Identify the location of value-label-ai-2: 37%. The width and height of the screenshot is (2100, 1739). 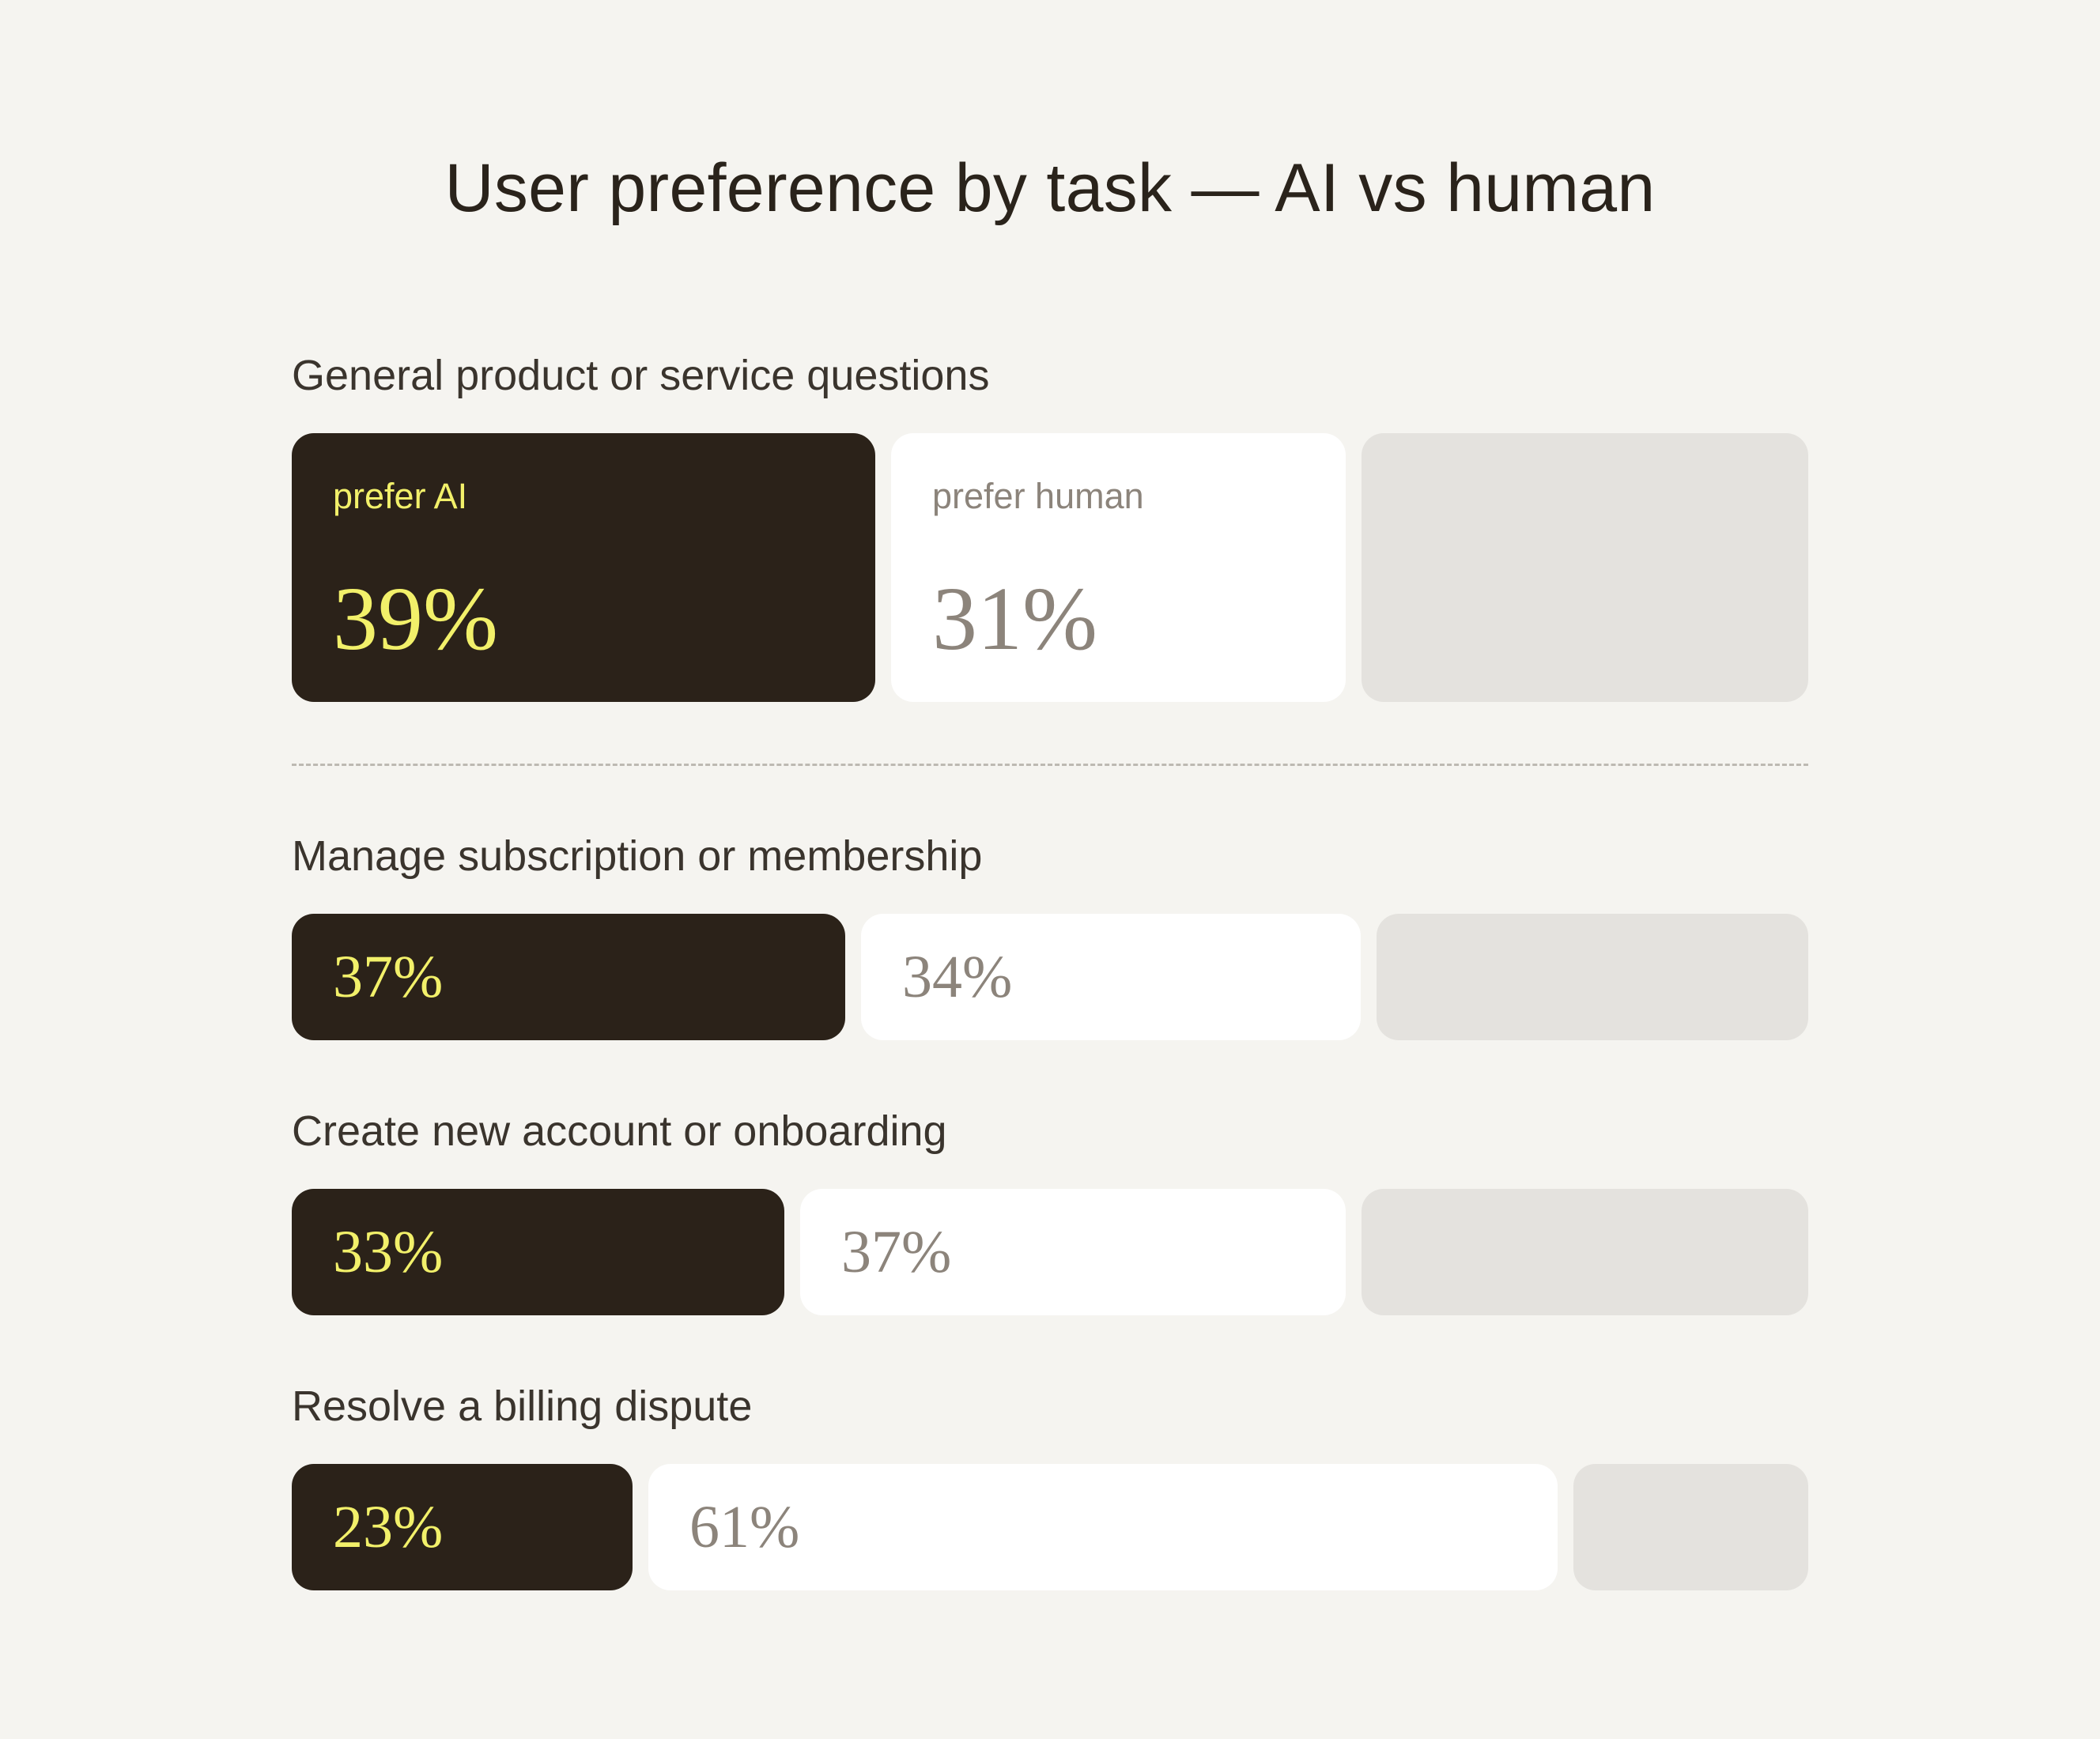
(388, 976).